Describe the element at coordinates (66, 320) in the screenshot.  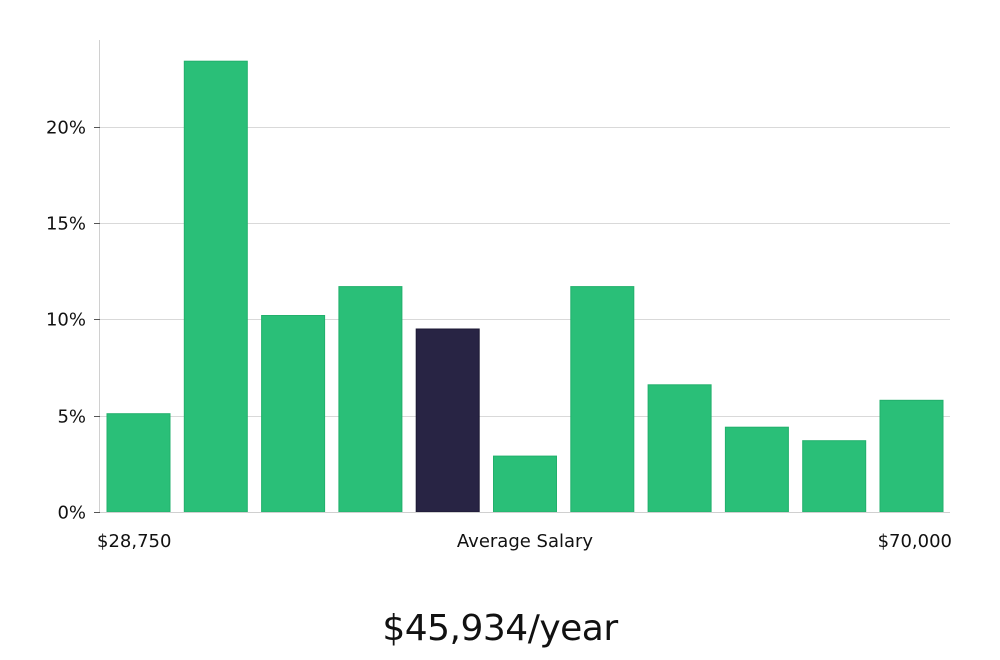
I see `y-tick-label: 10%` at that location.